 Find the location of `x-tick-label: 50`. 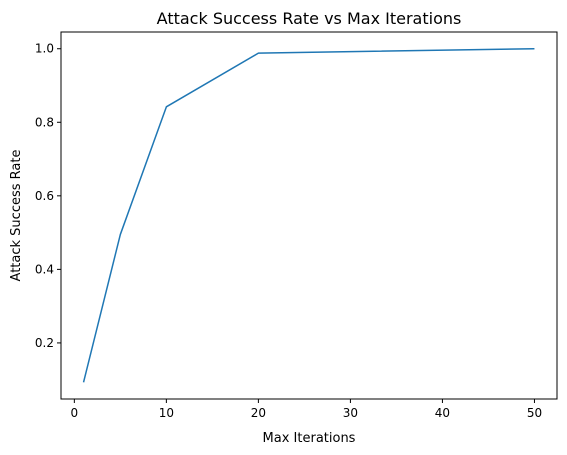

x-tick-label: 50 is located at coordinates (534, 413).